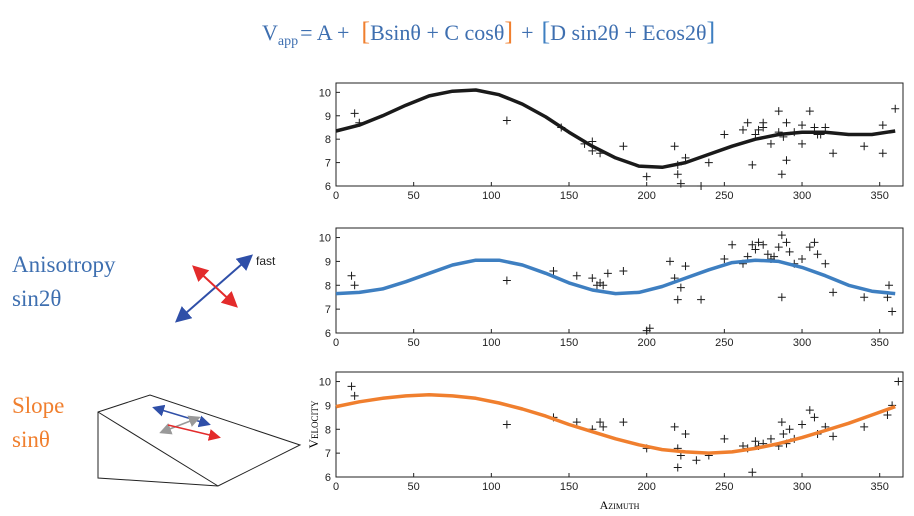 The width and height of the screenshot is (914, 516). What do you see at coordinates (491, 196) in the screenshot?
I see `x-tick-label: 100` at bounding box center [491, 196].